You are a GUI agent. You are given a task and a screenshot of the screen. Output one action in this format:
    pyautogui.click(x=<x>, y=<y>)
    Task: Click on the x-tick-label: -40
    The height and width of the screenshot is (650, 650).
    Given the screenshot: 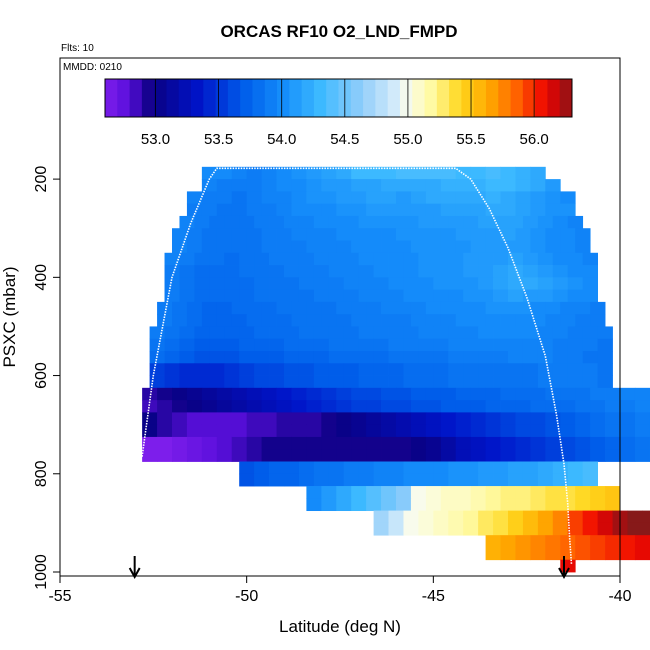 What is the action you would take?
    pyautogui.click(x=619, y=596)
    